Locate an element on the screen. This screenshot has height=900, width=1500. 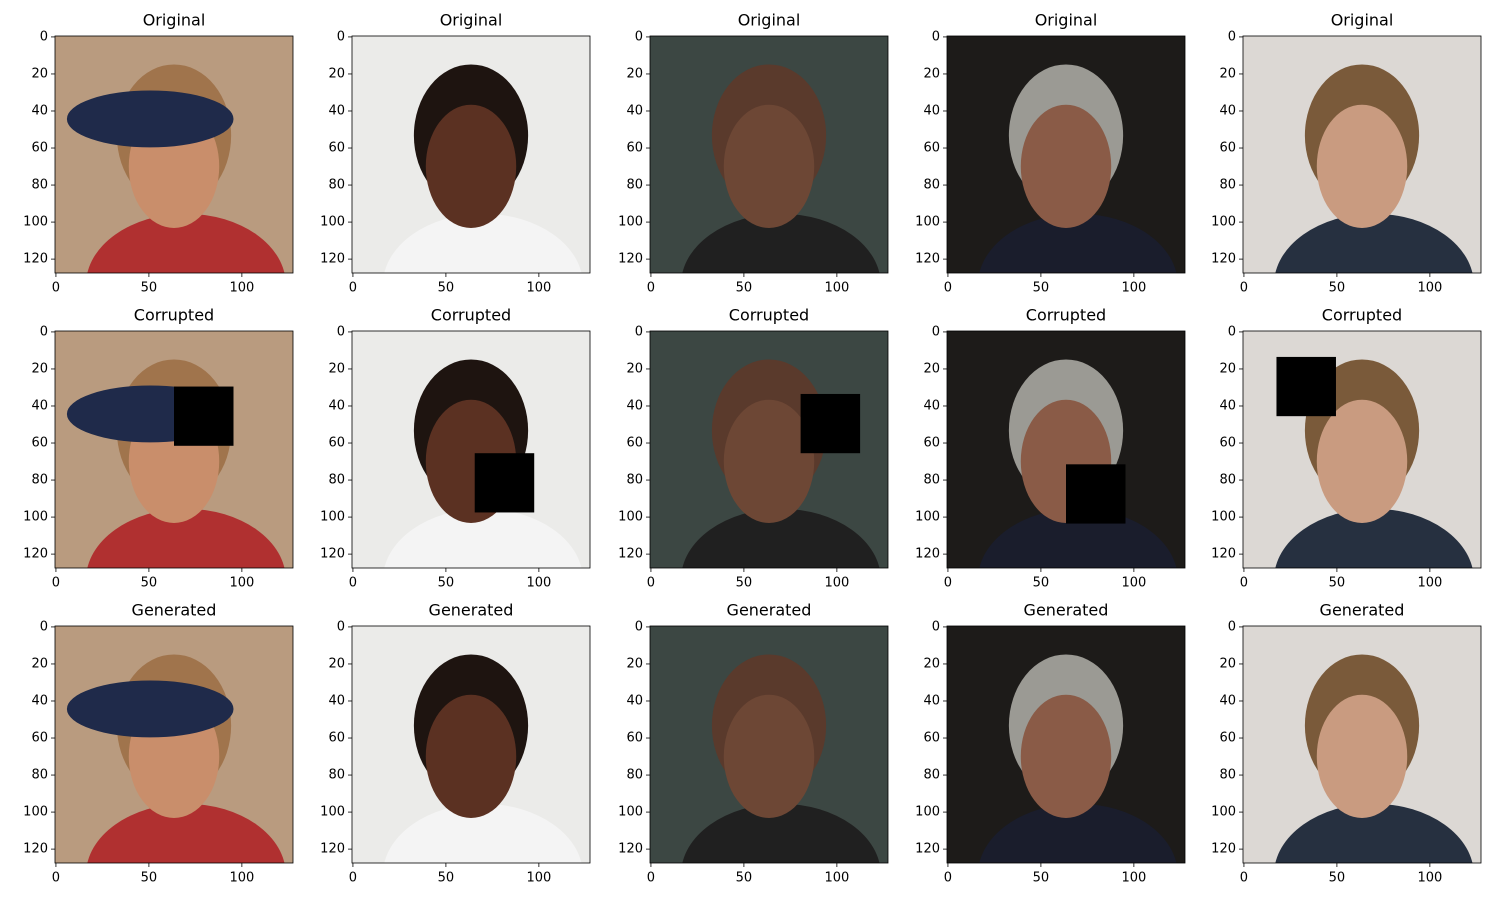
mask is located at coordinates (504, 483).